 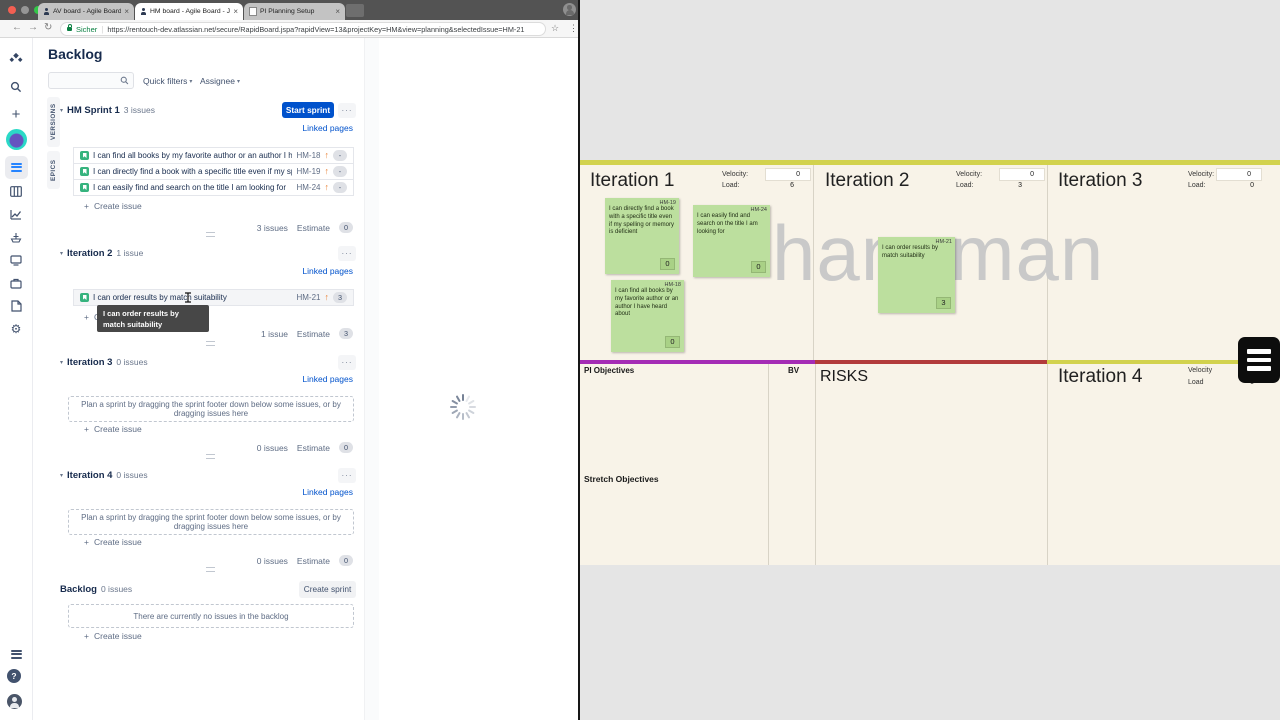 What do you see at coordinates (189, 11) in the screenshot?
I see `tab-hm-board: HM board - Agile Board - JIRA ×` at bounding box center [189, 11].